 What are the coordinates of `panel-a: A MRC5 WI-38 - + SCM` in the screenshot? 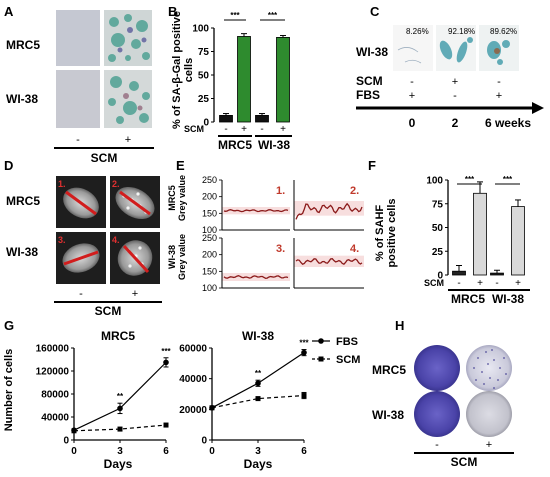 It's located at (79, 84).